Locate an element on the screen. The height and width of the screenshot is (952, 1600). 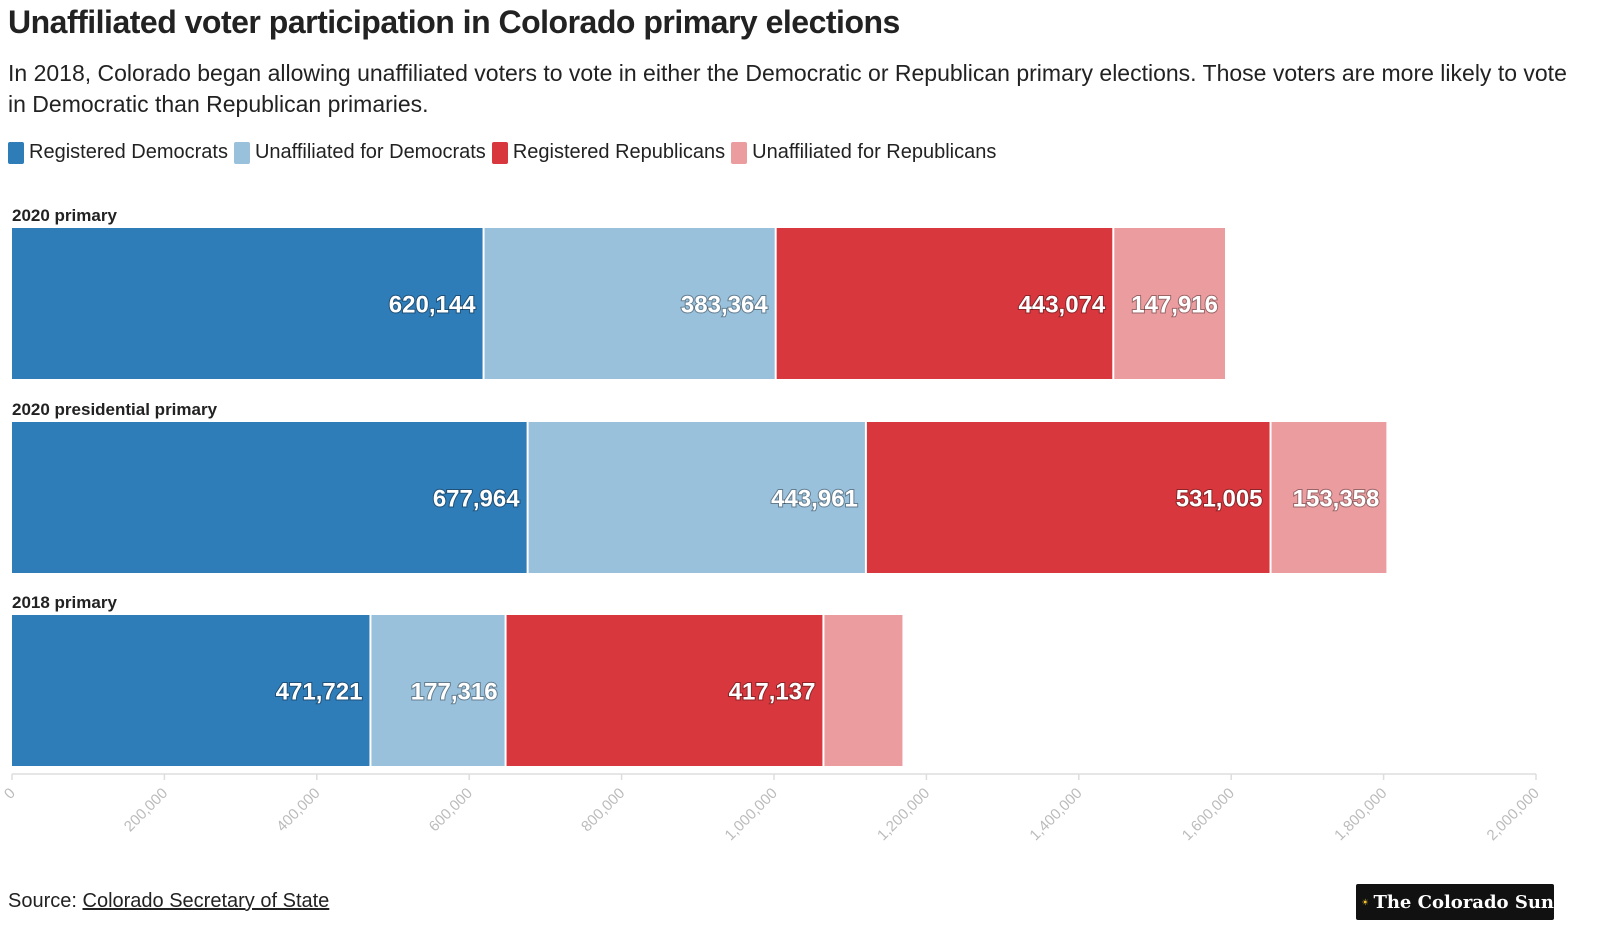
legend-label: Unaffiliated for Democrats is located at coordinates (370, 152).